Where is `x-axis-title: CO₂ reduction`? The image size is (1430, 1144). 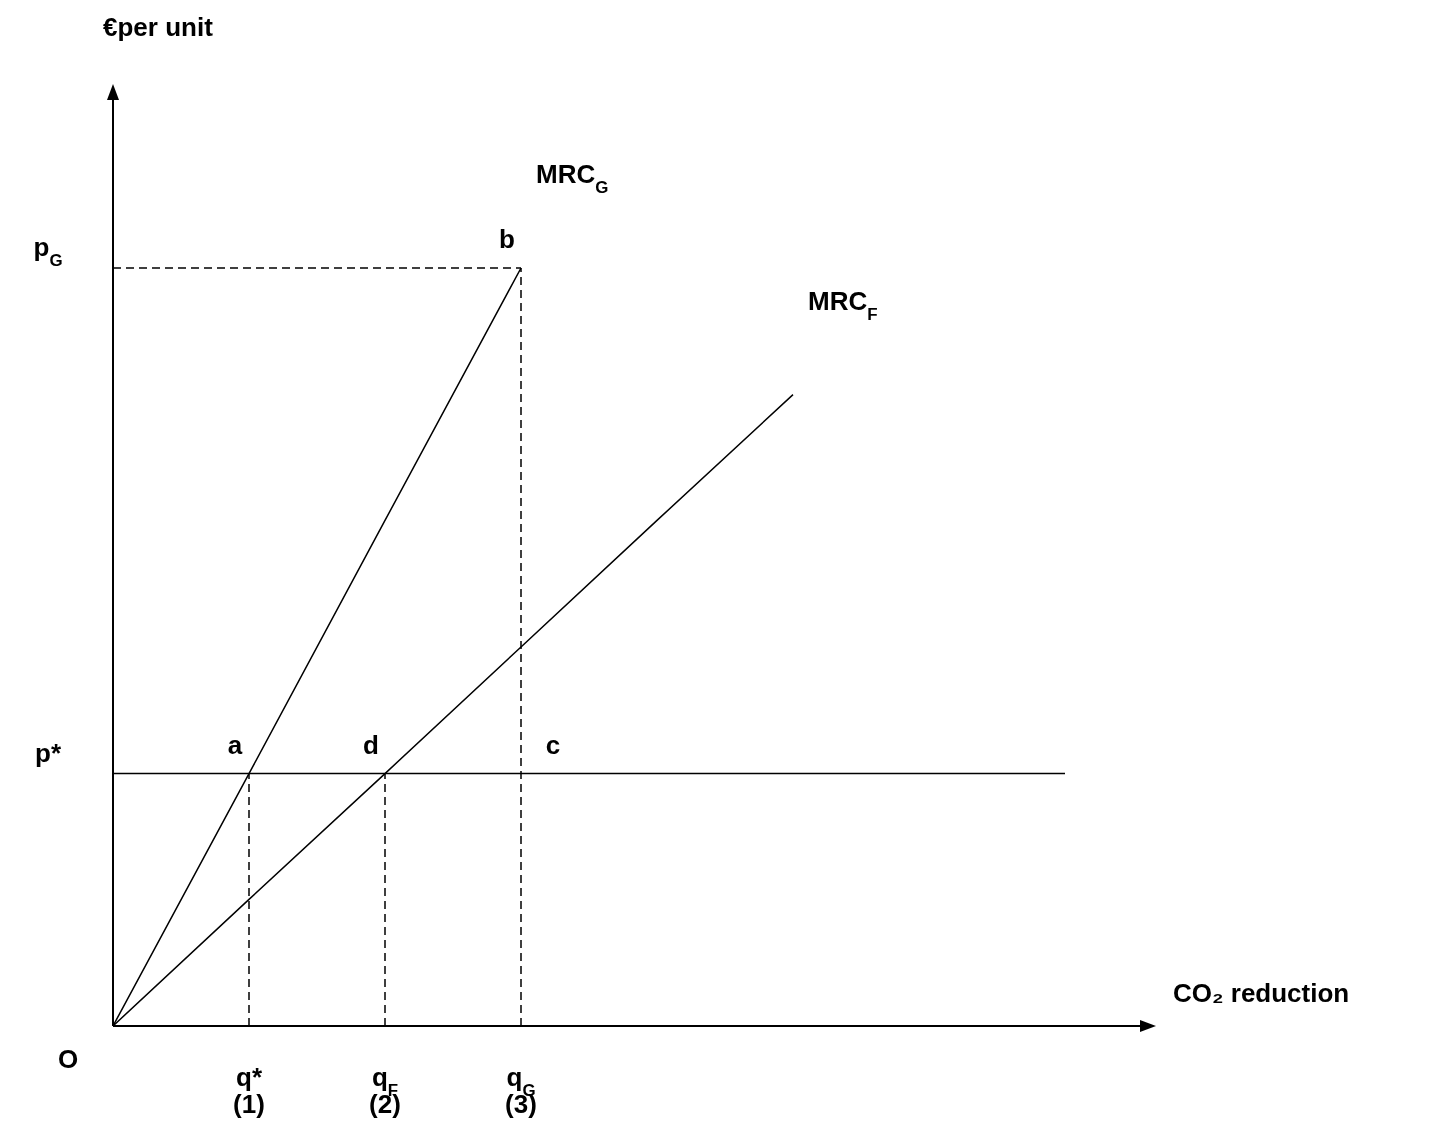
x-axis-title: CO₂ reduction is located at coordinates (1261, 993).